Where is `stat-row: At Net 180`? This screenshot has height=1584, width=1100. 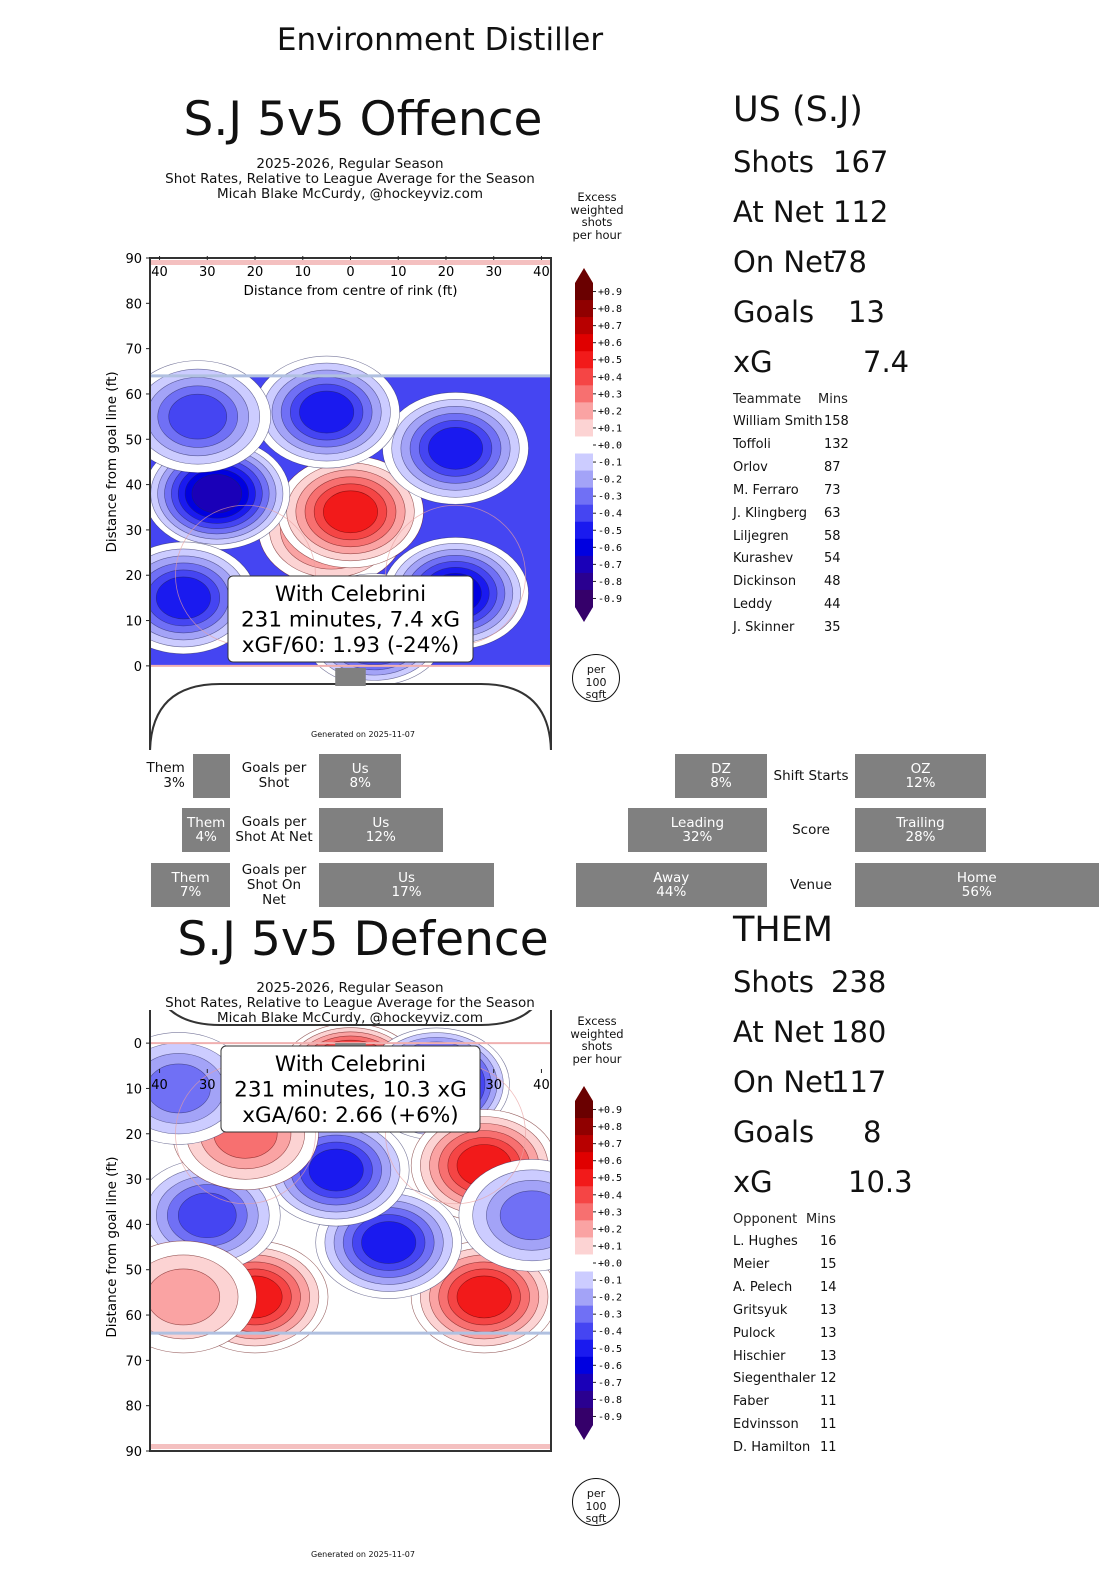 stat-row: At Net 180 is located at coordinates (833, 1033).